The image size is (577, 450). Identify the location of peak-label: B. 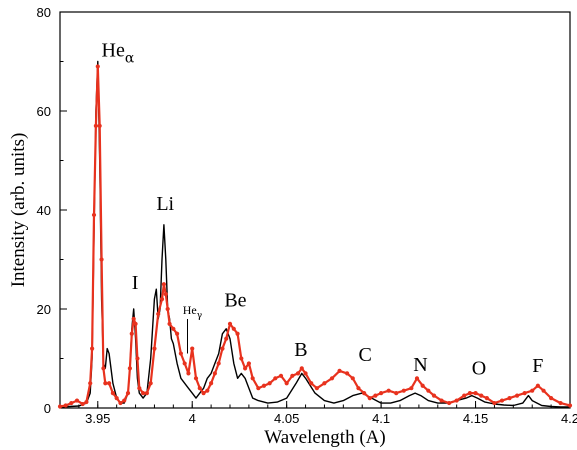
(300, 350).